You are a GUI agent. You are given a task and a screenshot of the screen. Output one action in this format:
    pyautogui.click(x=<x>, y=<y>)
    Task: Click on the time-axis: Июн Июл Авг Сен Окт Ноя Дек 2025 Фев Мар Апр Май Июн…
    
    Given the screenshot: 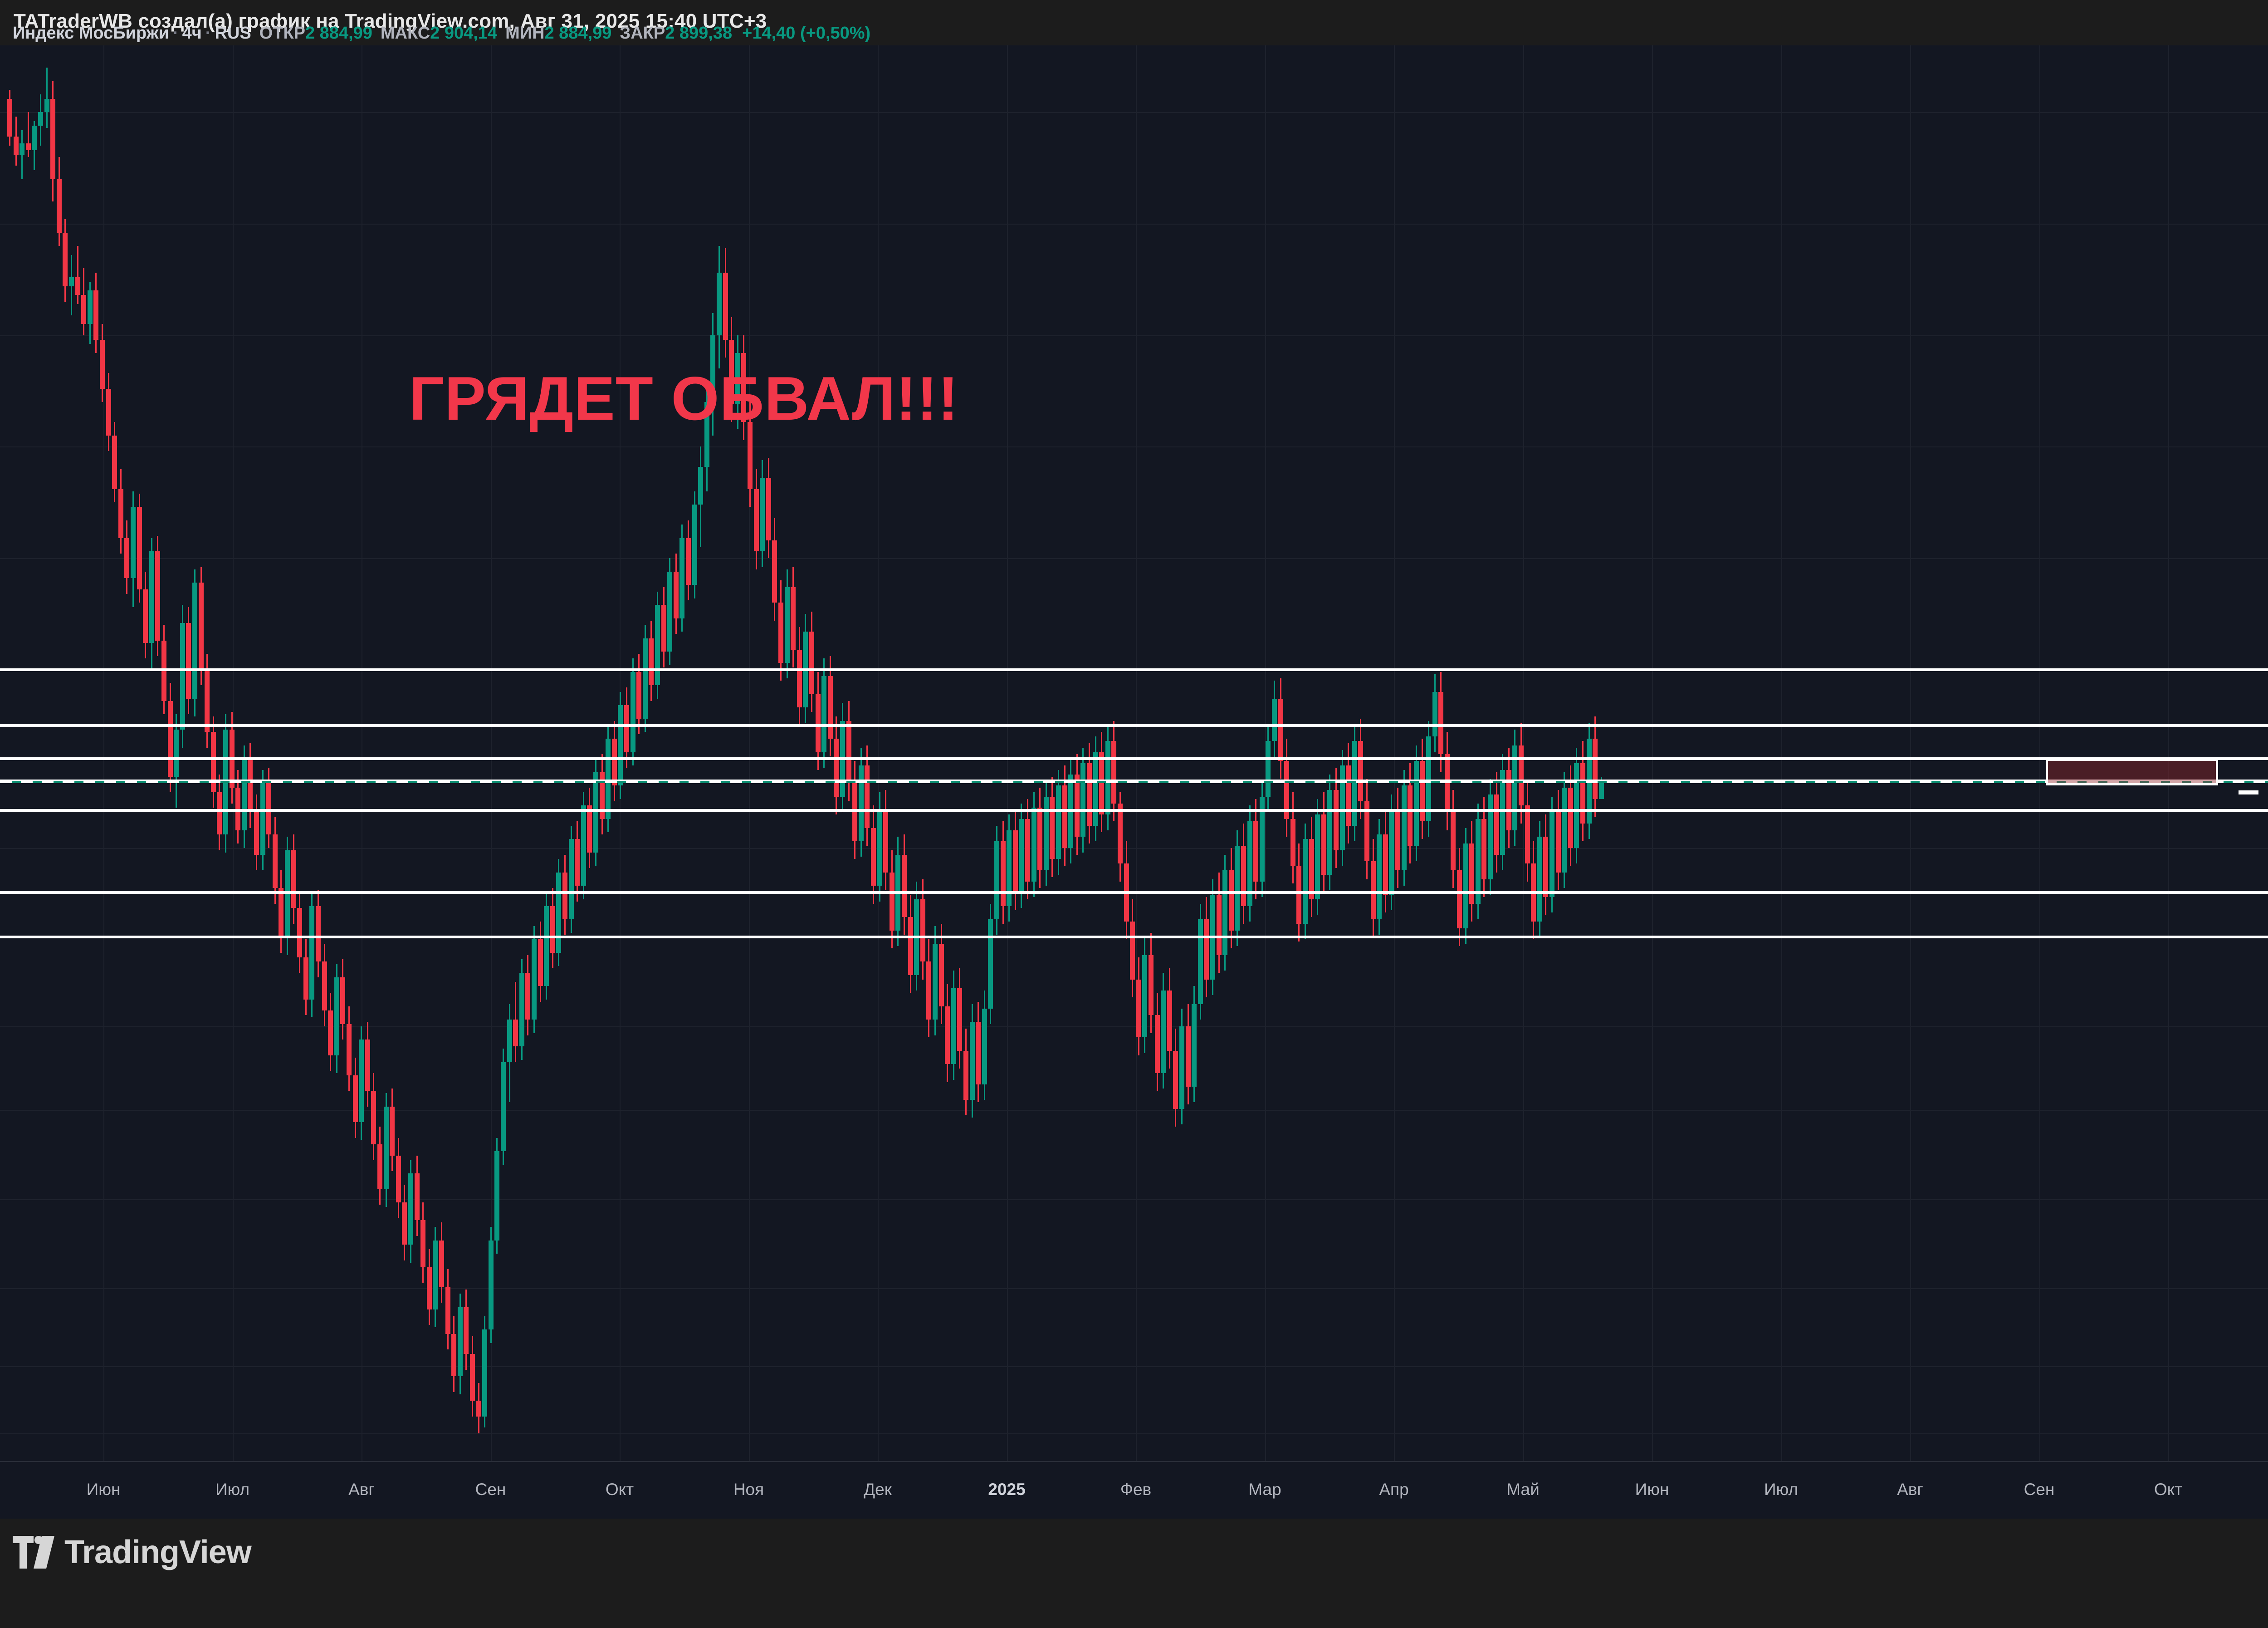 What is the action you would take?
    pyautogui.click(x=1134, y=1490)
    